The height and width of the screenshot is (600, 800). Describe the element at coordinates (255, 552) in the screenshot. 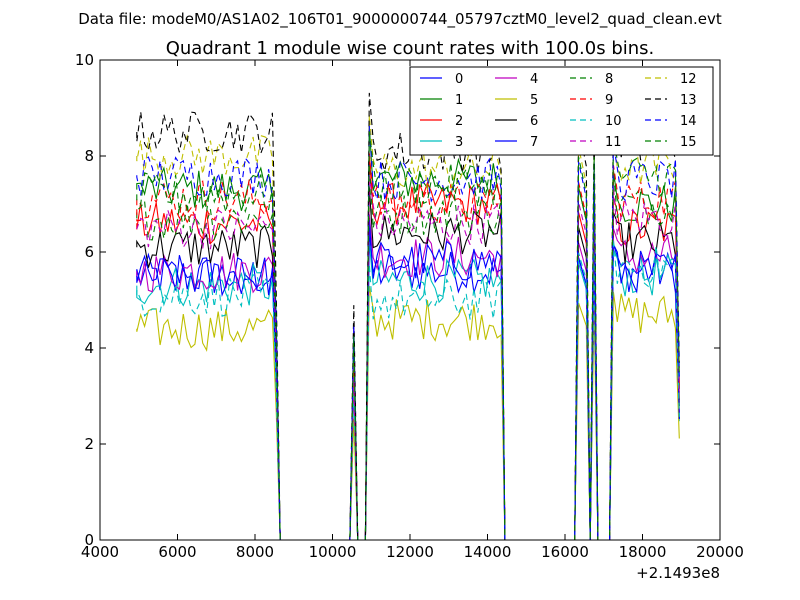

I see `x-tick-label: 8000` at that location.